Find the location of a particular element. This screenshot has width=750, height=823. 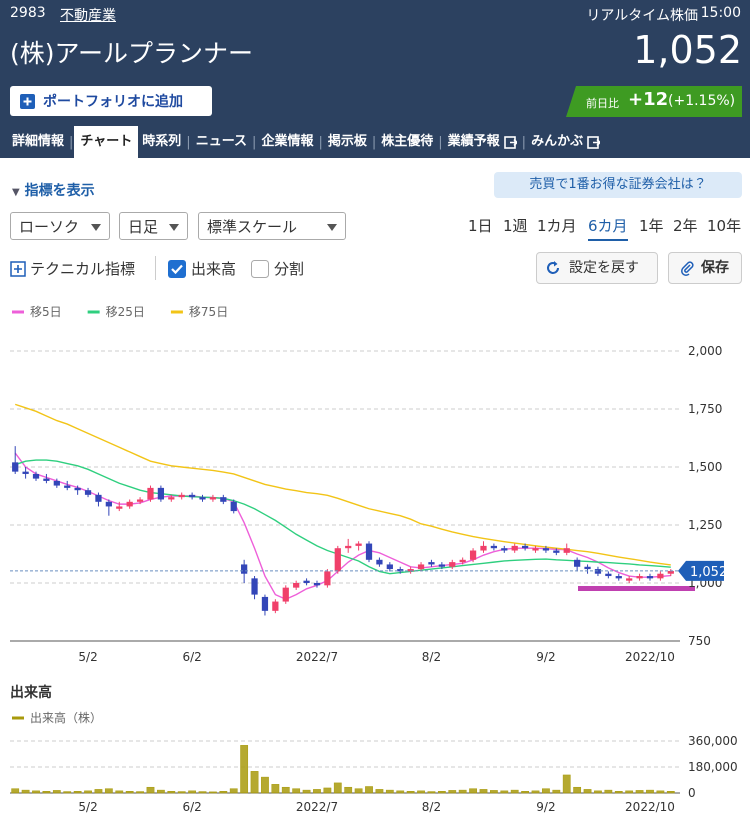

highlight-bar is located at coordinates (636, 588).